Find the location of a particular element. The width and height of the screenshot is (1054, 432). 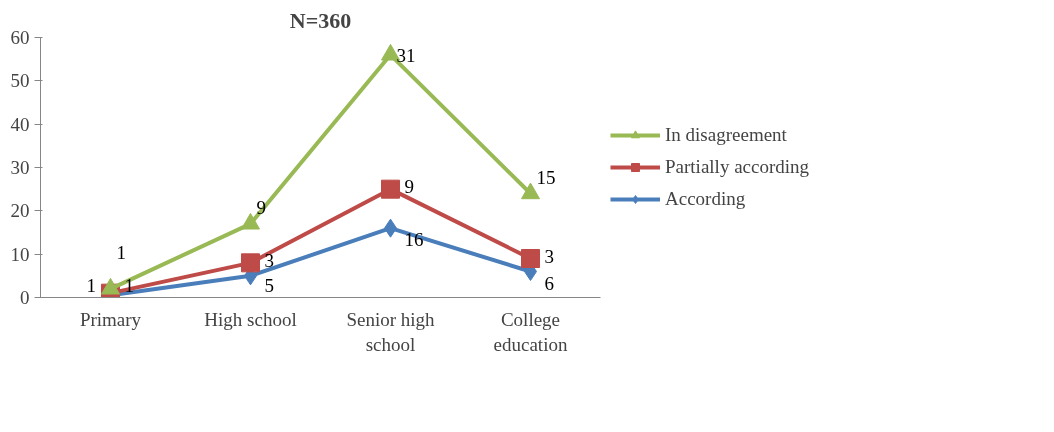

legend-label: In disagreement is located at coordinates (726, 135).